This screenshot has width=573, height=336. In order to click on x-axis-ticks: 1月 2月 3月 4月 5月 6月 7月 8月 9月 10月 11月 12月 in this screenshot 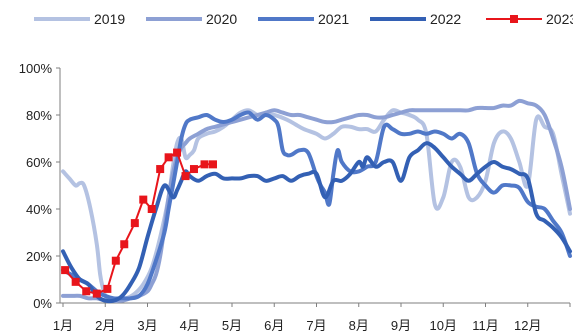, I will do `click(312, 318)`.